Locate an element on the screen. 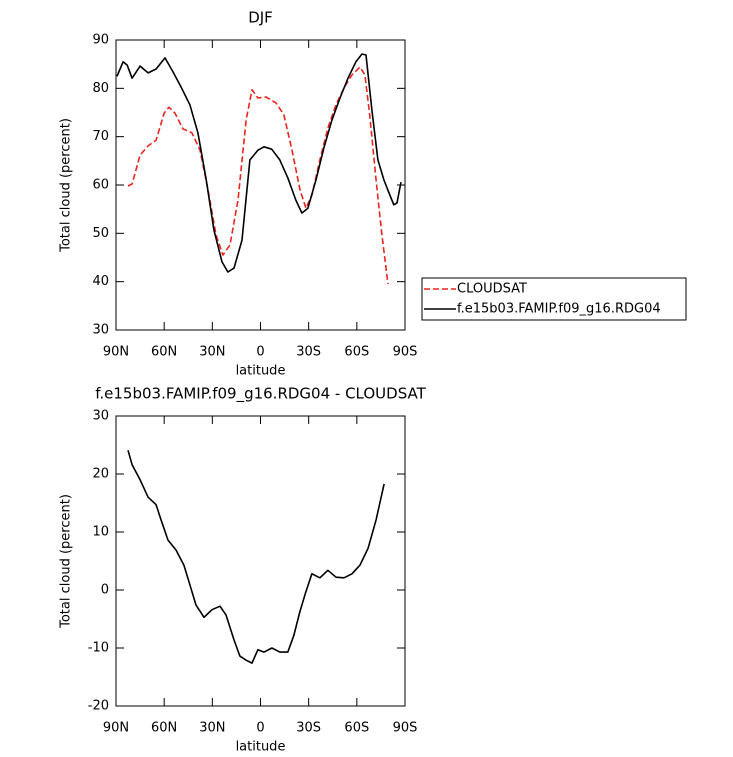 The image size is (733, 757). y-tick-label: 60 is located at coordinates (100, 185).